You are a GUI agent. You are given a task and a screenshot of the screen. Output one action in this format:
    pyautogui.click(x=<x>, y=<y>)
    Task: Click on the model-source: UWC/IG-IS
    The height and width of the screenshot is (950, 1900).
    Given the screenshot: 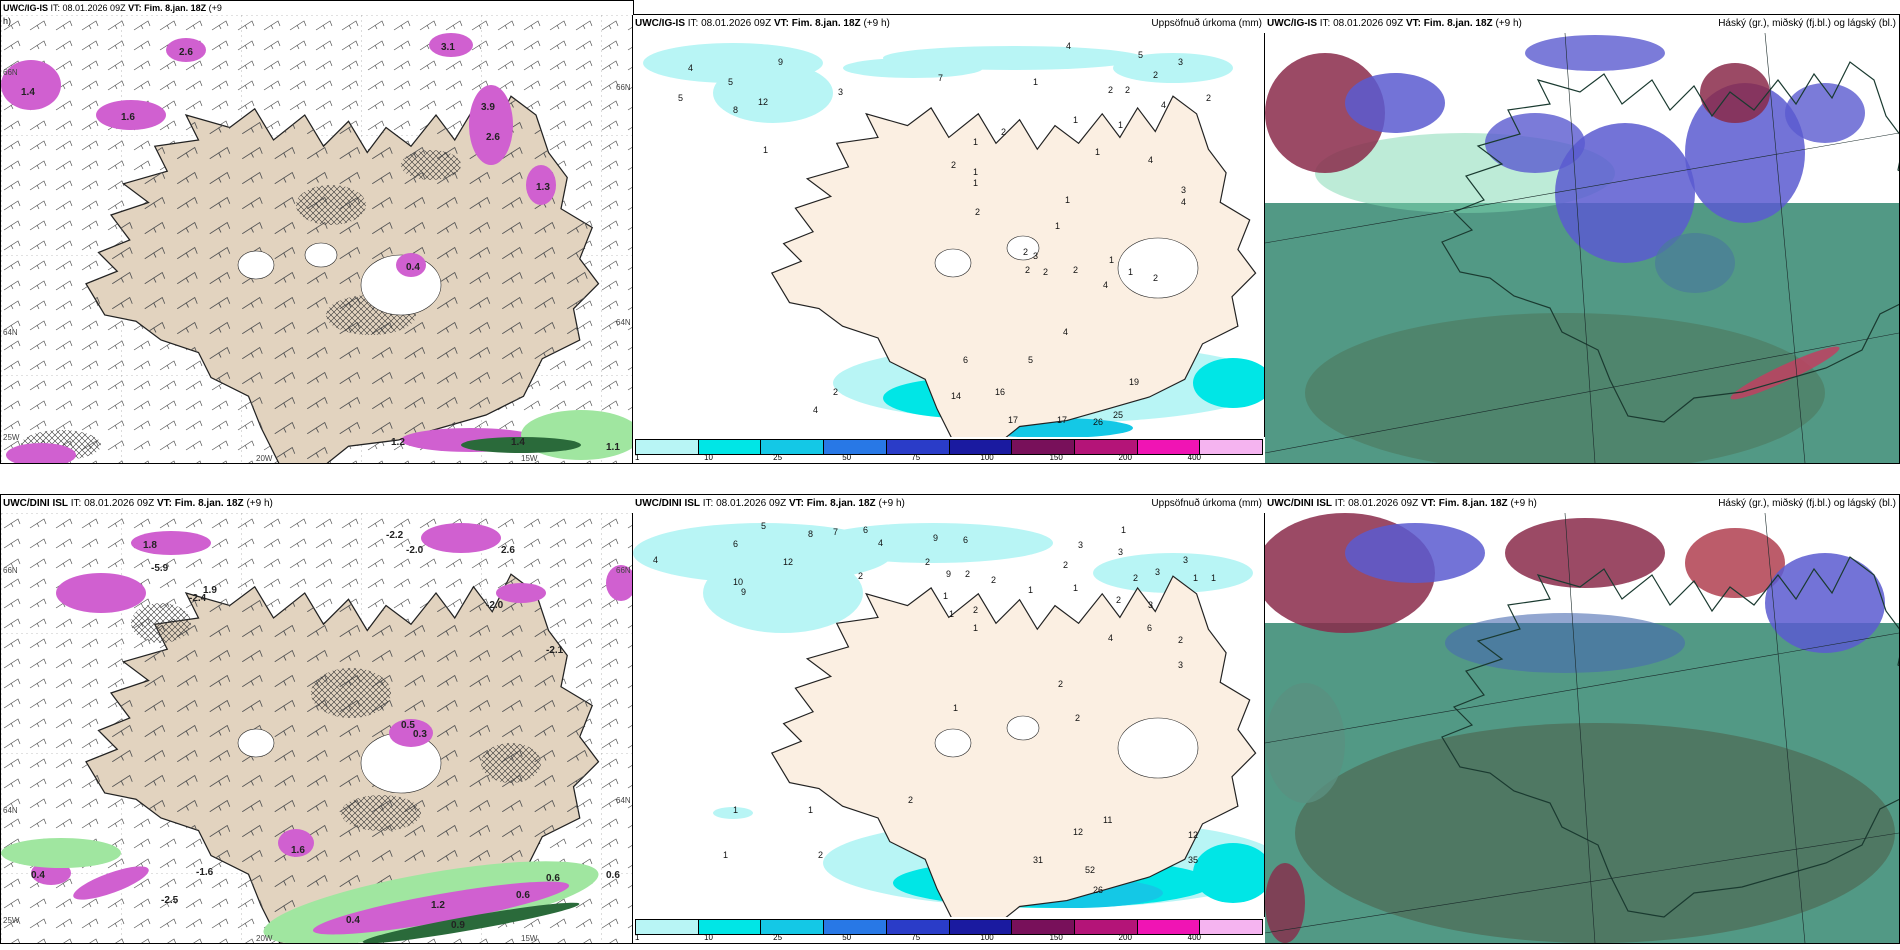 What is the action you would take?
    pyautogui.click(x=25, y=8)
    